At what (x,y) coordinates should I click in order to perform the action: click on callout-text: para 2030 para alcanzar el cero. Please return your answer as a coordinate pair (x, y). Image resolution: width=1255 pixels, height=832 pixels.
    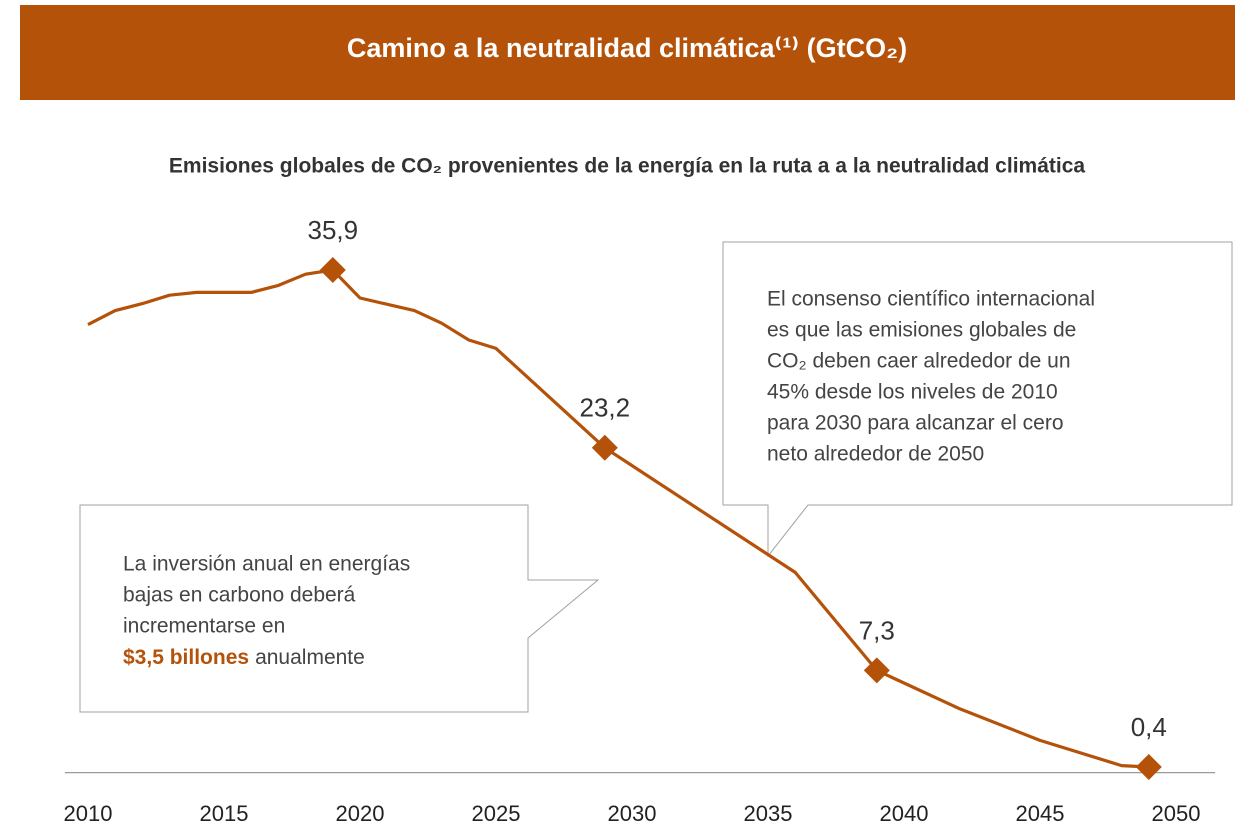
    Looking at the image, I should click on (915, 423).